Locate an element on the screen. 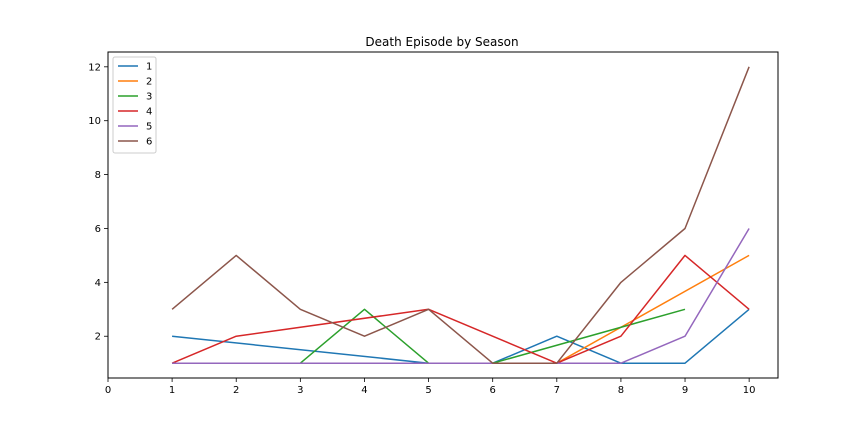 This screenshot has height=432, width=864. y-tick-label: 4 is located at coordinates (98, 283).